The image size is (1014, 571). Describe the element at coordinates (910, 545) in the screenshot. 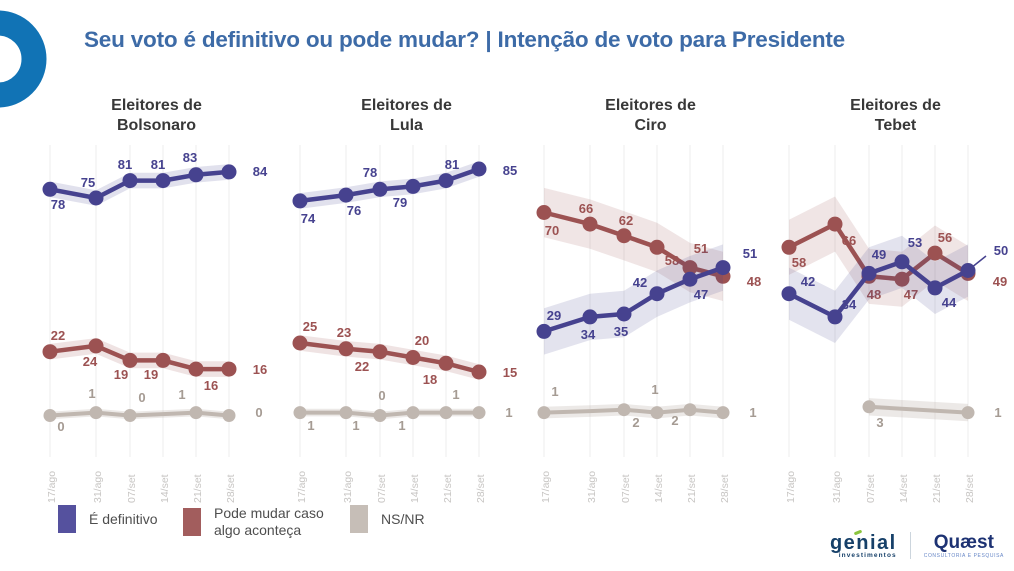

I see `brand-divider` at that location.